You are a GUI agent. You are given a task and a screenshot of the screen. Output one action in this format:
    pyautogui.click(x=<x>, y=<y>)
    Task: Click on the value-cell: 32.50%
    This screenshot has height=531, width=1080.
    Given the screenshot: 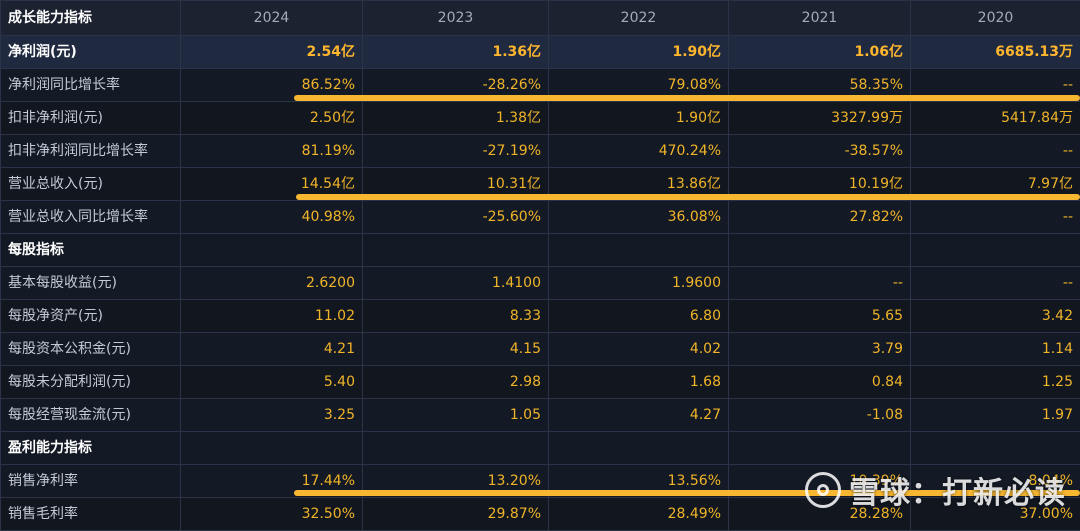 What is the action you would take?
    pyautogui.click(x=272, y=514)
    